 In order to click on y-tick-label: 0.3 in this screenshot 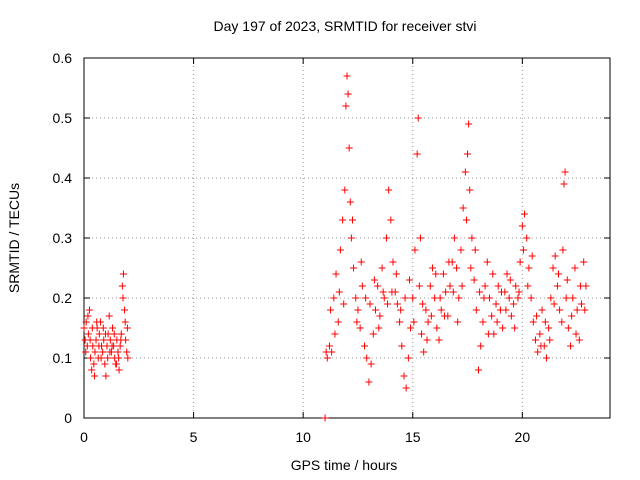, I will do `click(63, 238)`.